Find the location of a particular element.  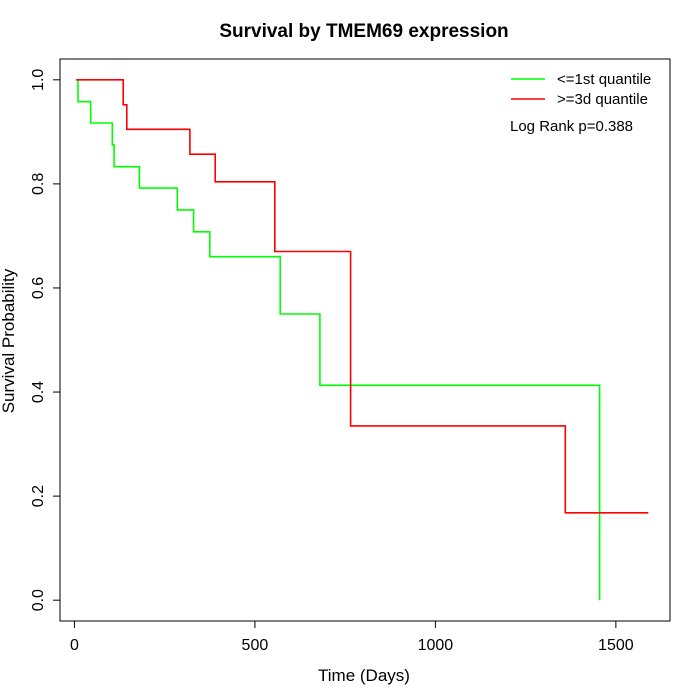

legend: <=1st quantile >=3d quantile is located at coordinates (581, 89).